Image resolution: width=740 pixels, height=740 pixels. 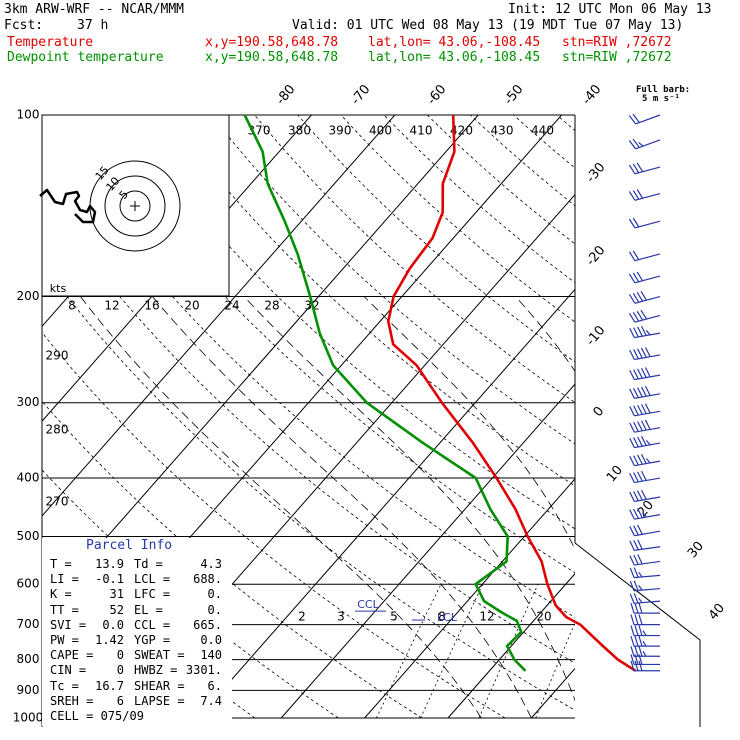 I want to click on dewpoint-station: stn=RIW ,72672, so click(x=617, y=57).